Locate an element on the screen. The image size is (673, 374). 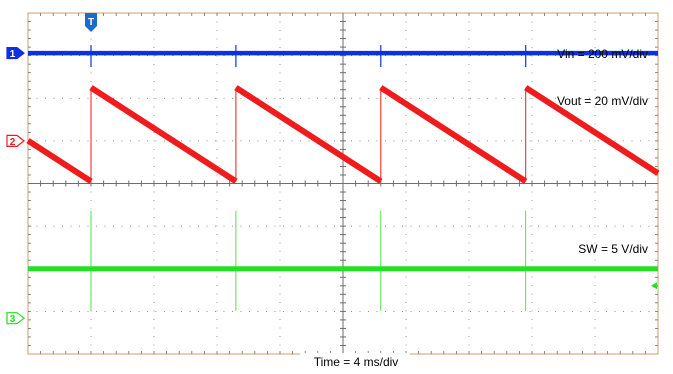
svg-text: 2 is located at coordinates (13, 142).